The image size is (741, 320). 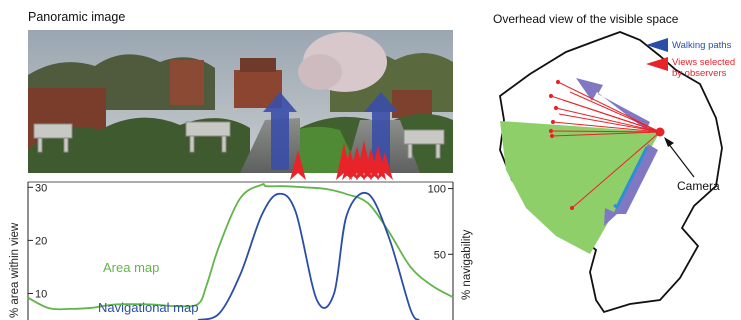 I want to click on legend-walking-paths-symbol, so click(x=657, y=45).